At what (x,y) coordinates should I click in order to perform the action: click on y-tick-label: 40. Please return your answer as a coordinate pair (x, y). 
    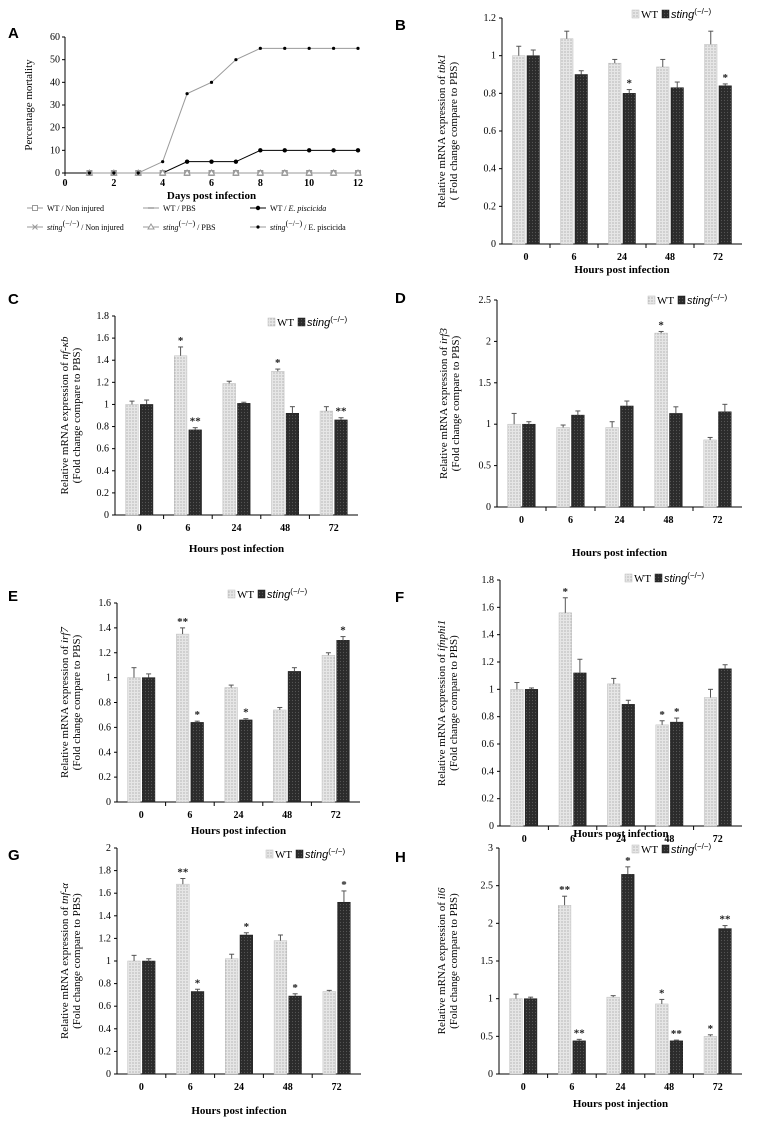
    Looking at the image, I should click on (55, 82).